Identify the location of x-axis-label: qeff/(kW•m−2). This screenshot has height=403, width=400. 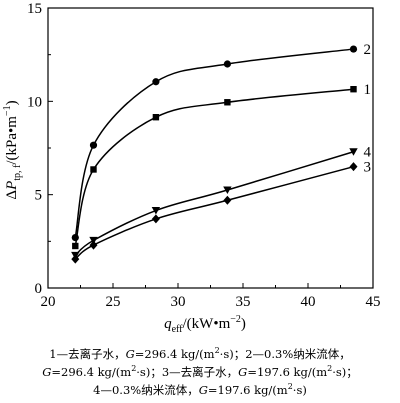
(205, 324).